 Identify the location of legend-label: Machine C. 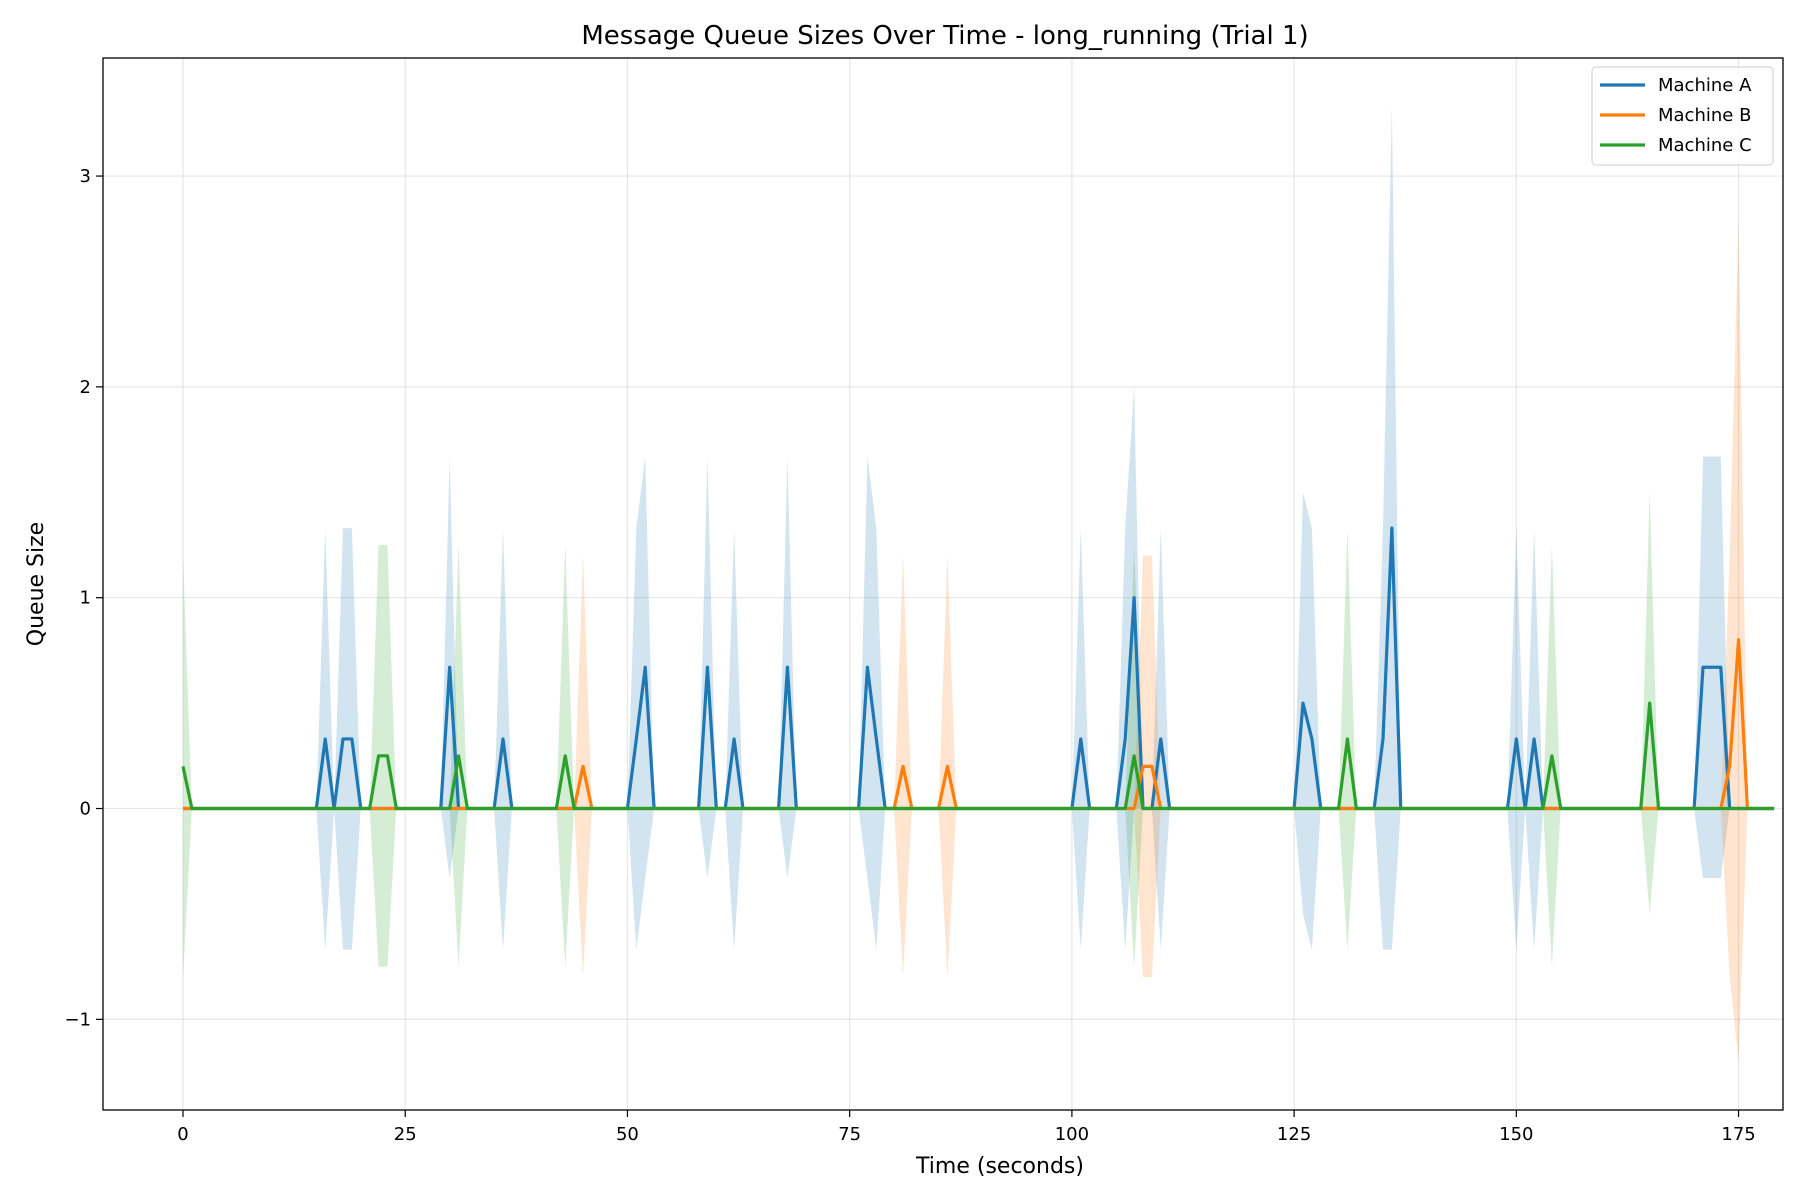
(1705, 145).